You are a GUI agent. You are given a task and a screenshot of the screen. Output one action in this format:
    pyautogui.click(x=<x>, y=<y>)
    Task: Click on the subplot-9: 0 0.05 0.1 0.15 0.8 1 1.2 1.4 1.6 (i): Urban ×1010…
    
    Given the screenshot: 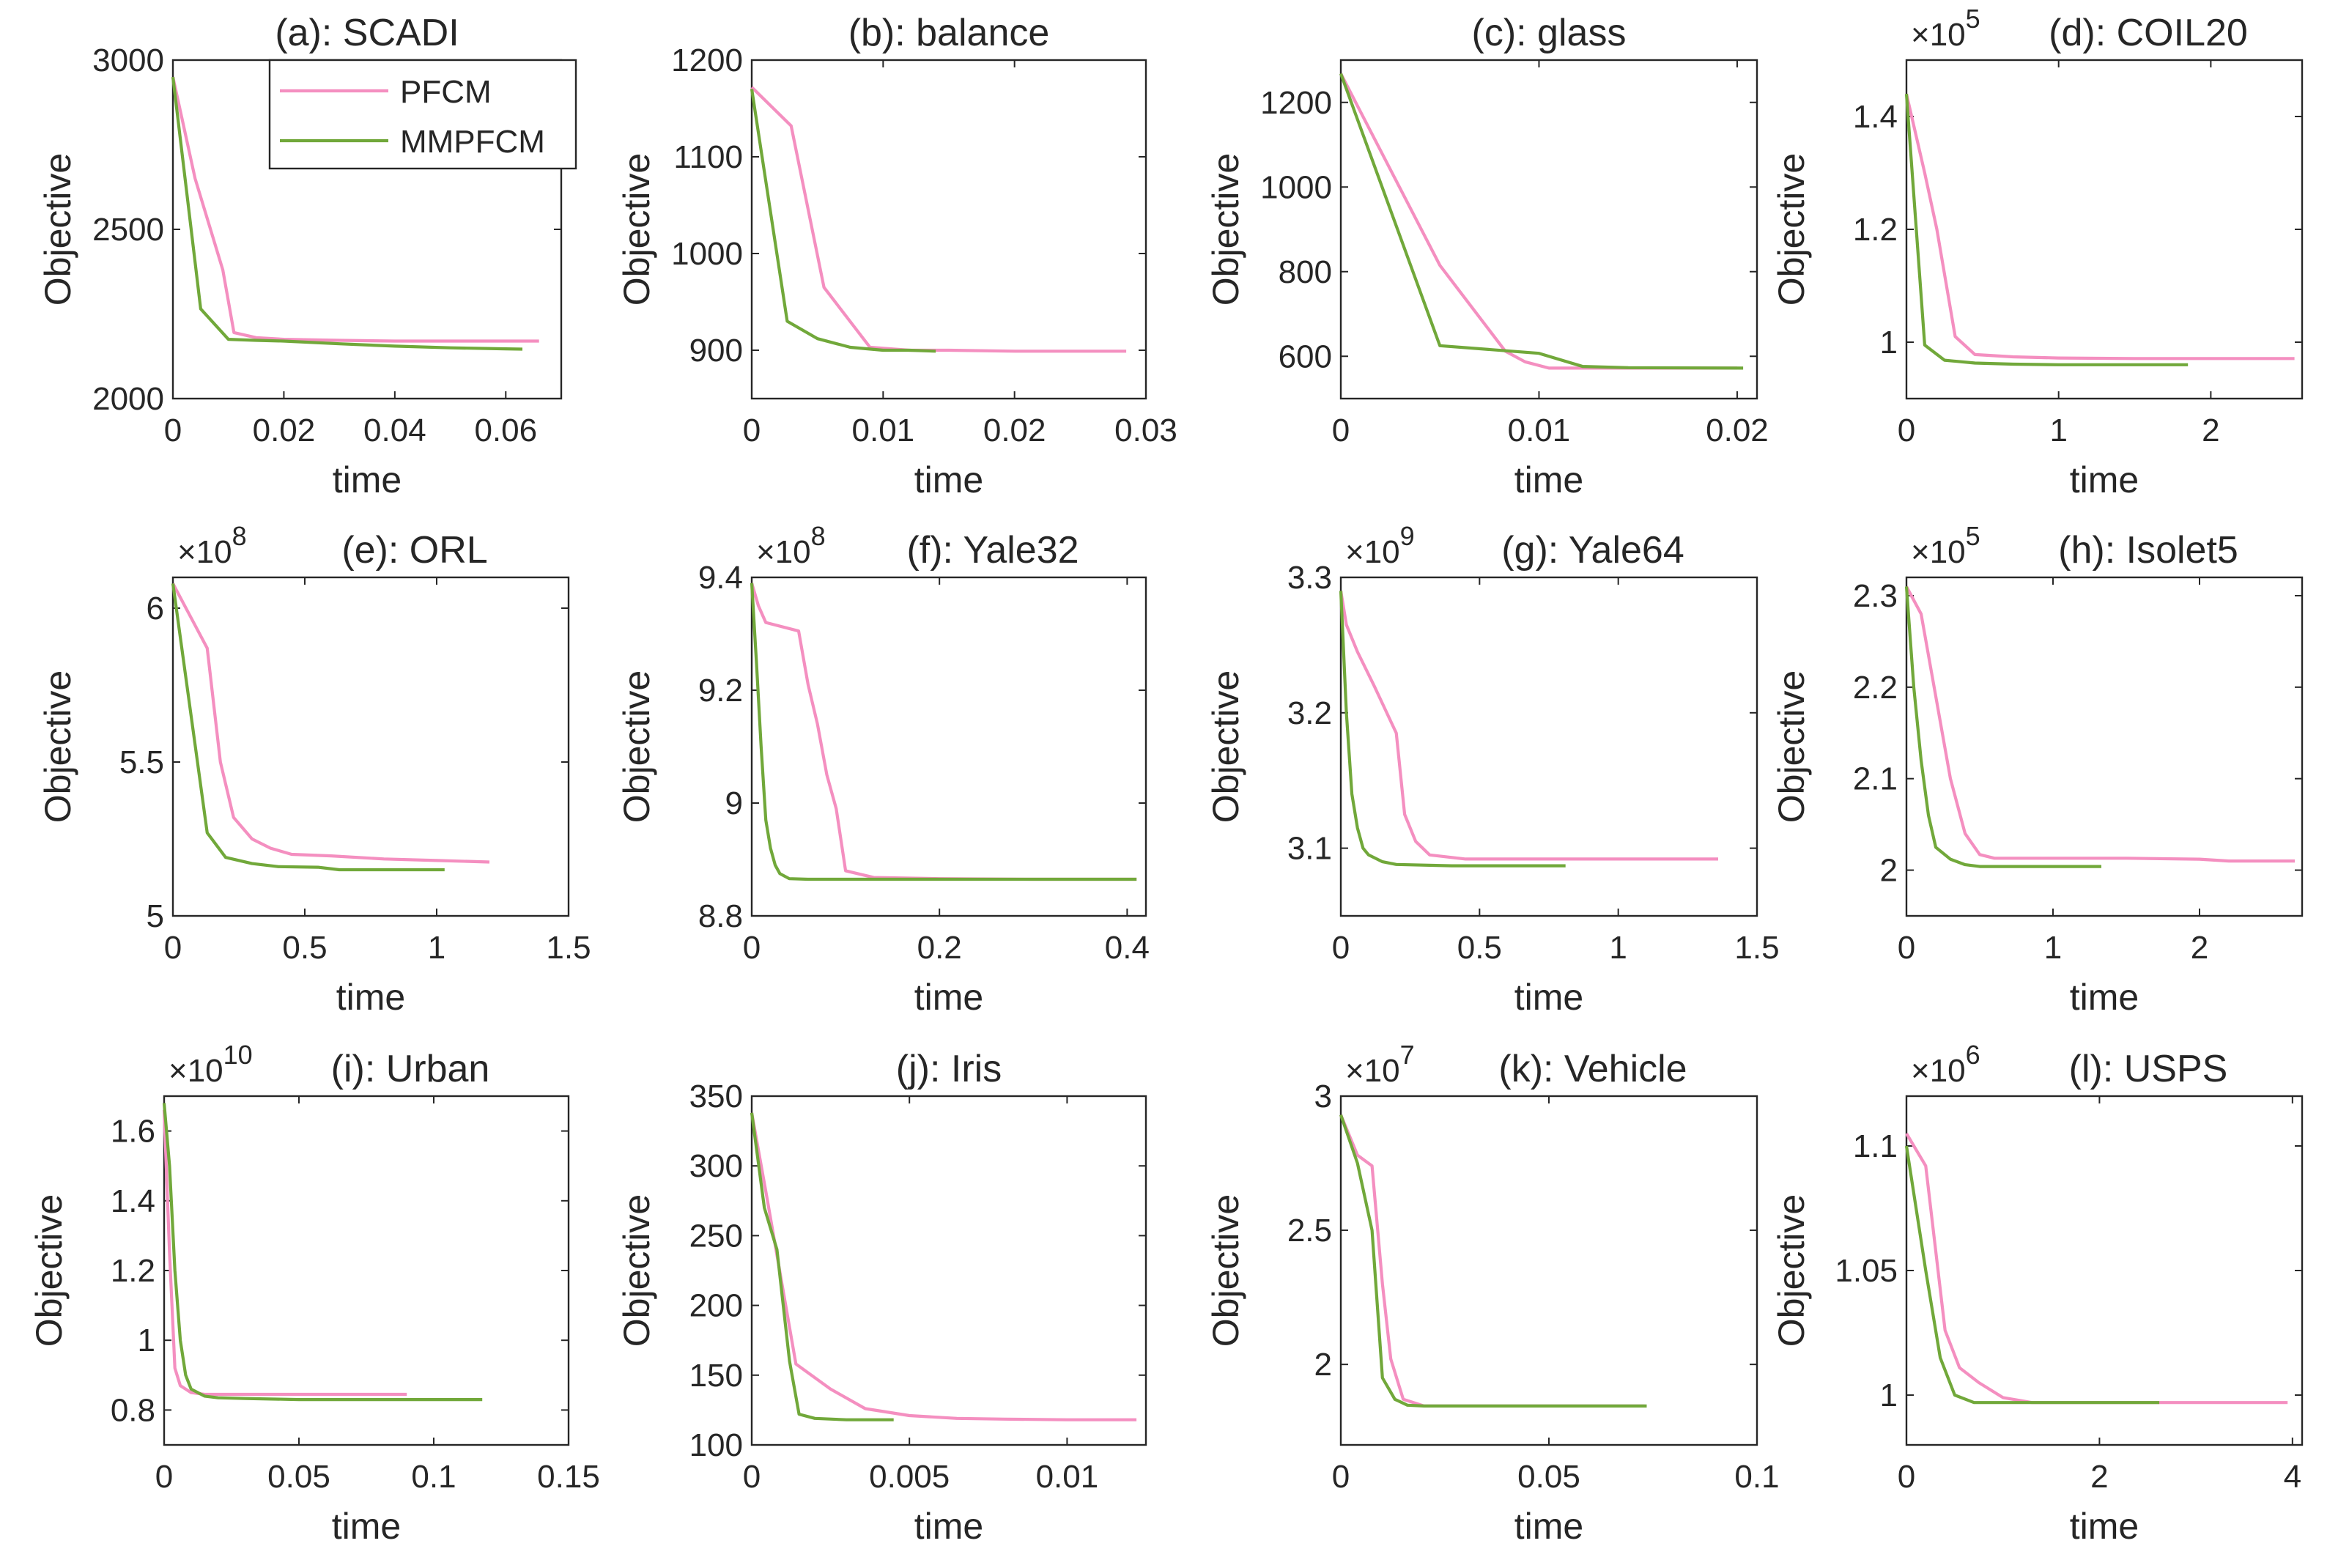 What is the action you would take?
    pyautogui.click(x=314, y=1293)
    